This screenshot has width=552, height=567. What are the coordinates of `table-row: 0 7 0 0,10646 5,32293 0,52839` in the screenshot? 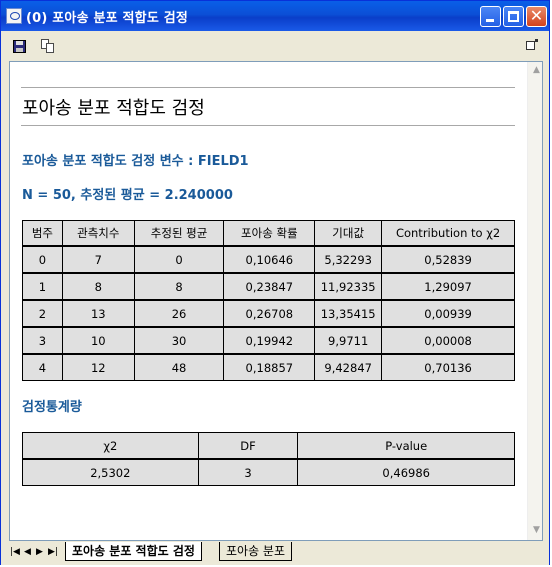 It's located at (268, 259).